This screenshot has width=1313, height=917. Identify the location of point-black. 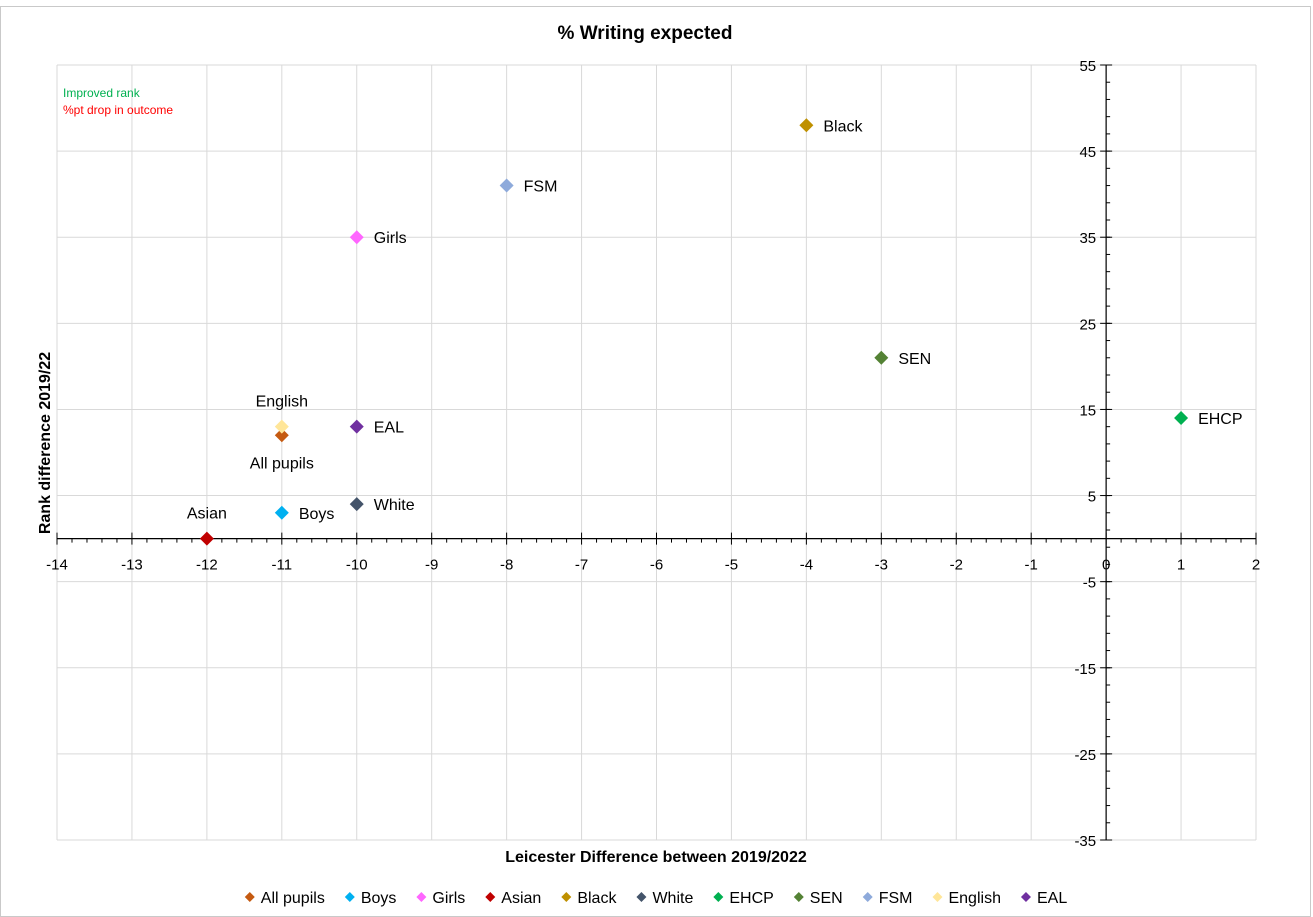
(806, 125).